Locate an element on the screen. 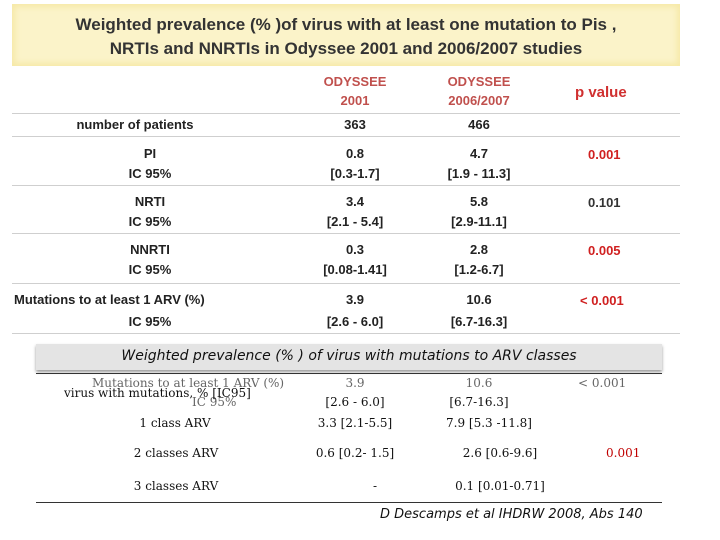  any-arv-p-value: < 0.001 is located at coordinates (602, 300).